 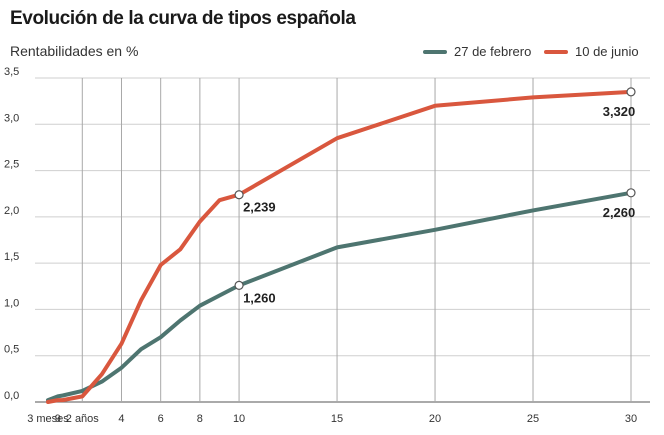 I want to click on x-tick-label: 6, so click(x=161, y=419).